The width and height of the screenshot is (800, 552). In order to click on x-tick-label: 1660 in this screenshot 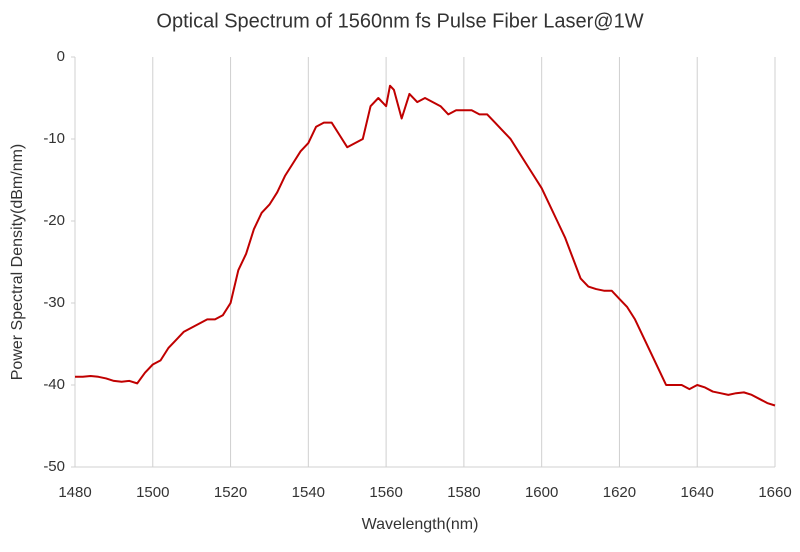, I will do `click(774, 492)`.